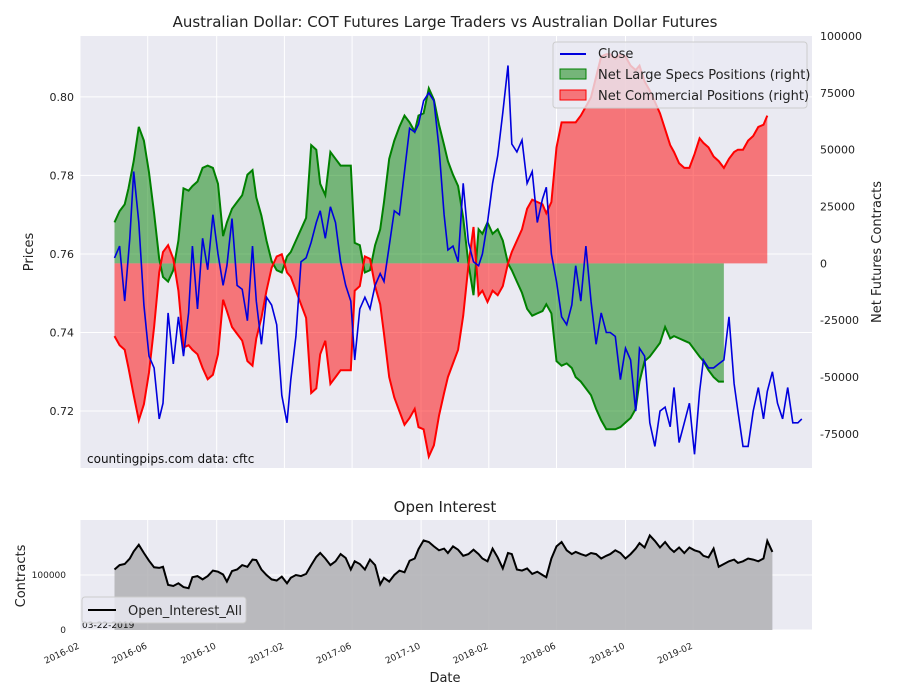  Describe the element at coordinates (62, 97) in the screenshot. I see `left-y-tick-label: 0.80` at that location.